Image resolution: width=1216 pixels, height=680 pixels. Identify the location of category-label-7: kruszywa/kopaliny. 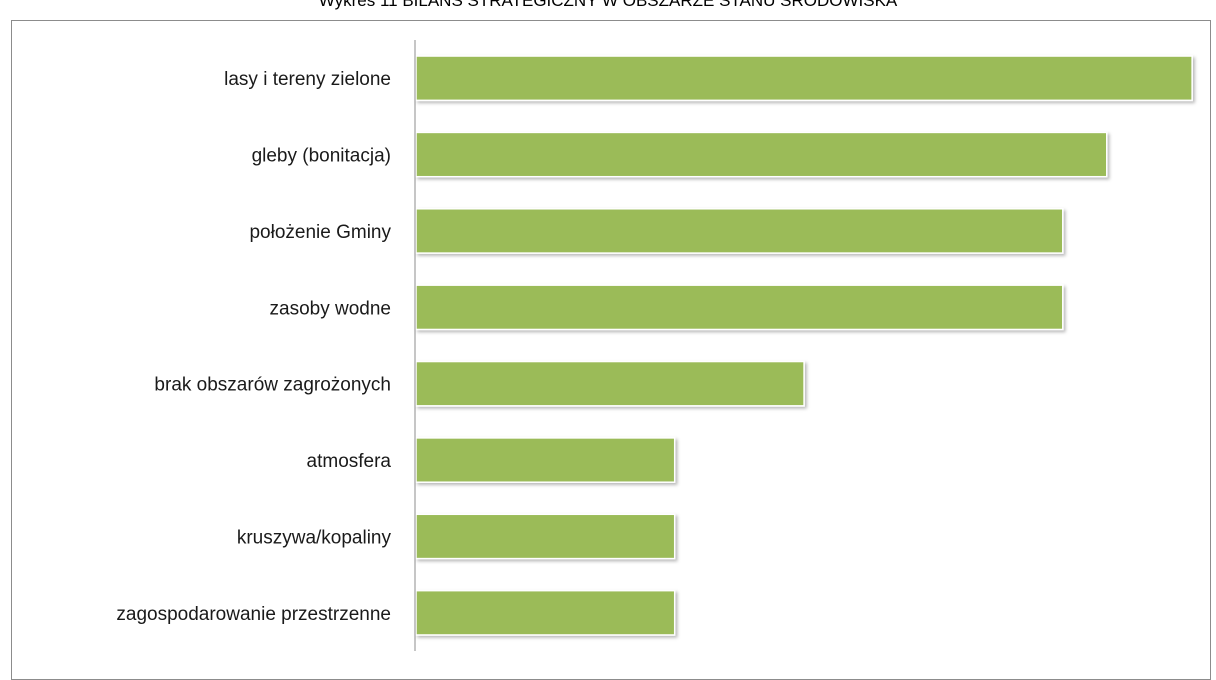
(314, 537).